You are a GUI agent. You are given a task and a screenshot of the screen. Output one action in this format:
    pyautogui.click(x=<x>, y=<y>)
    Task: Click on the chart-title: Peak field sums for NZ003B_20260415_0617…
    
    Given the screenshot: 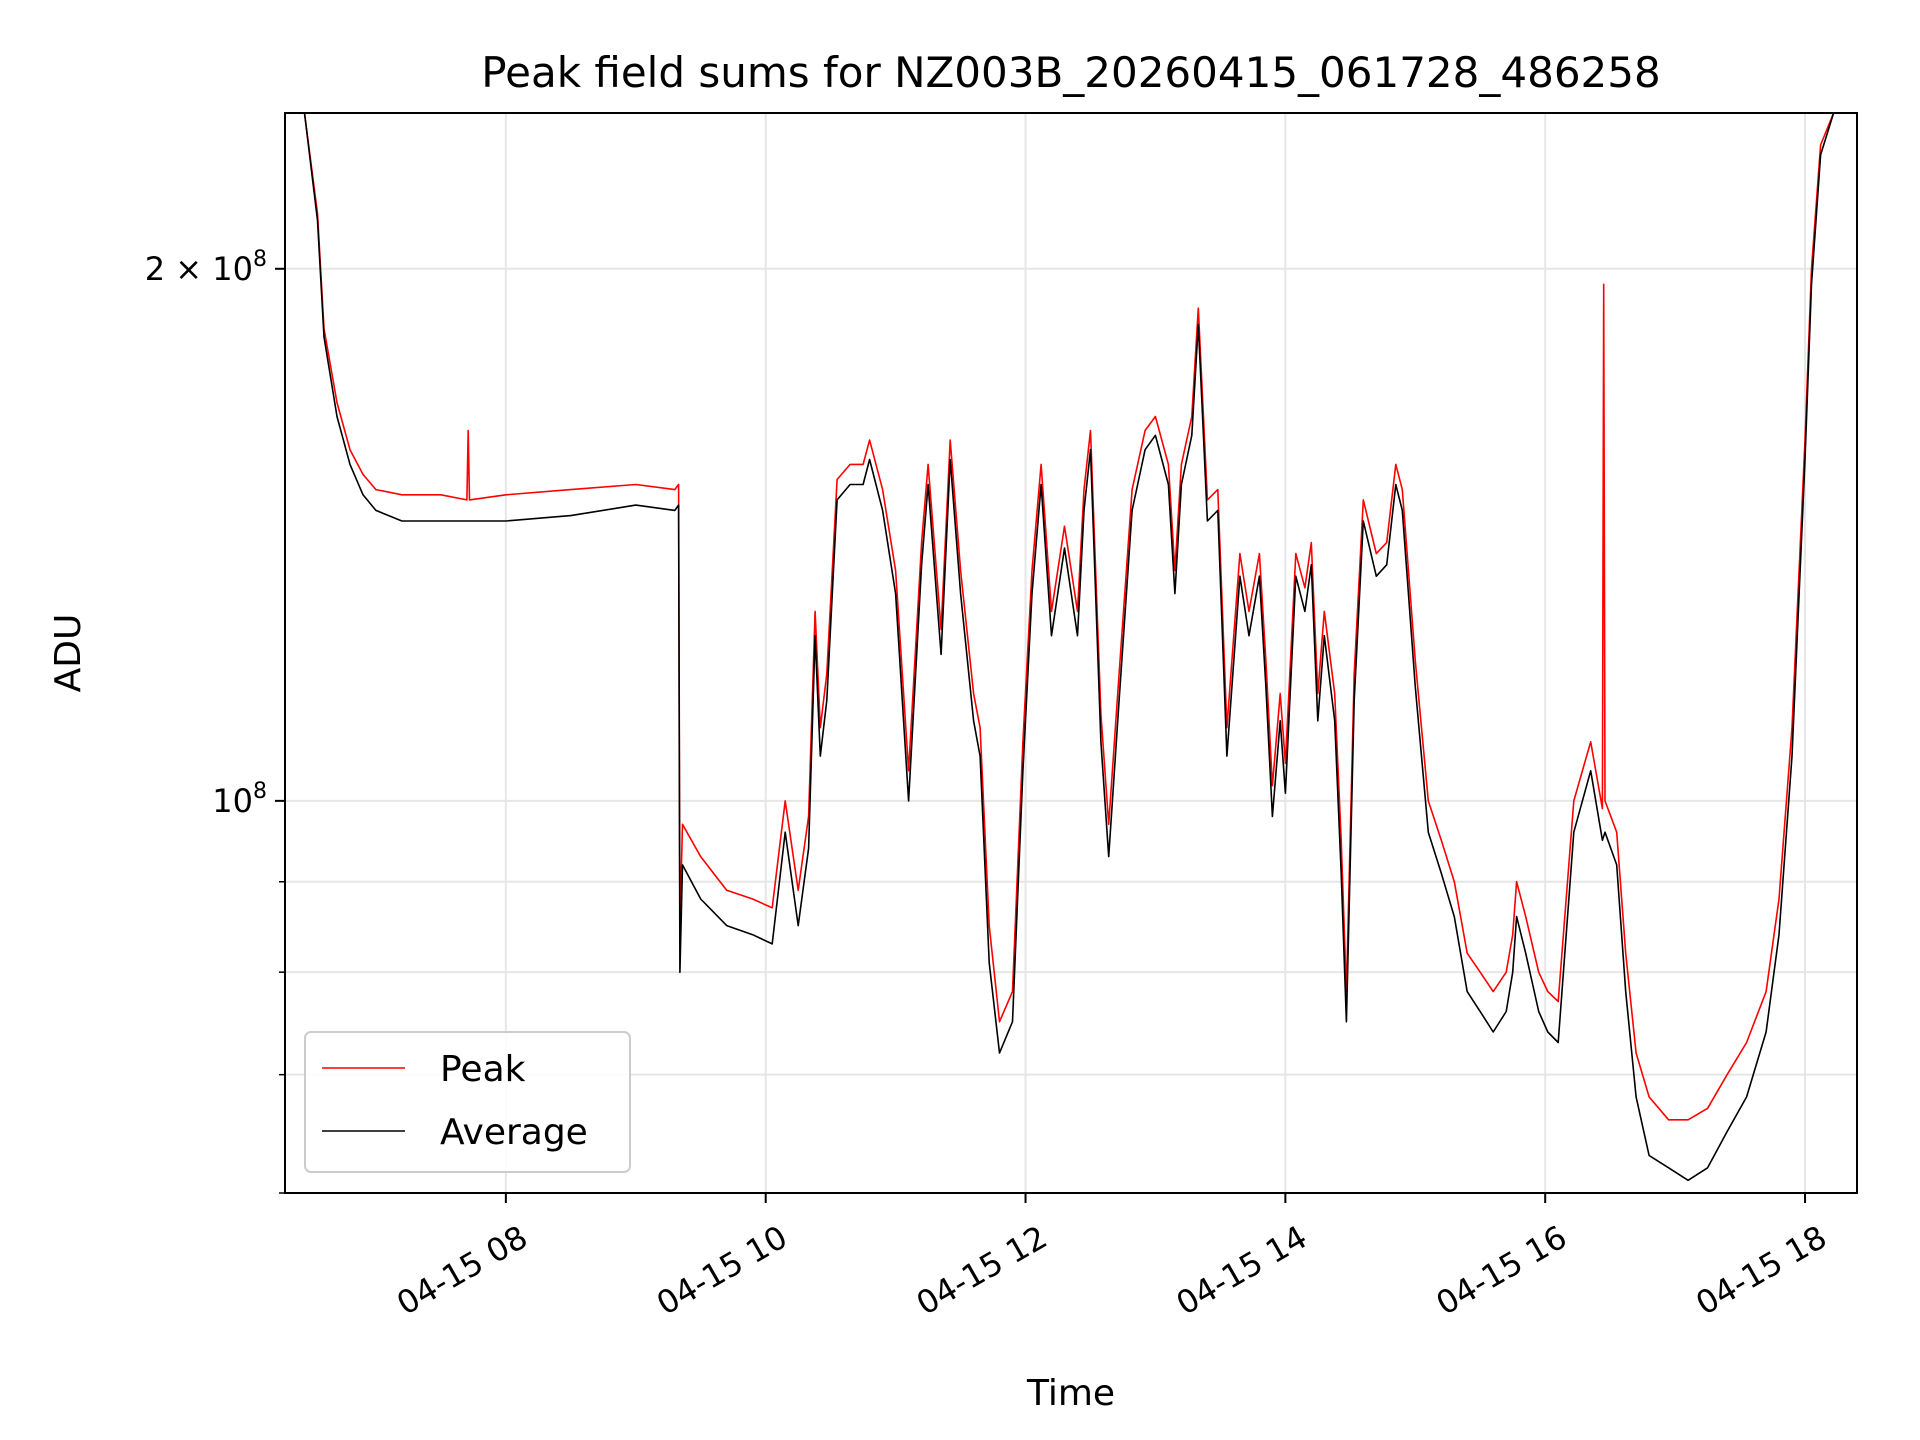 What is the action you would take?
    pyautogui.click(x=1070, y=72)
    